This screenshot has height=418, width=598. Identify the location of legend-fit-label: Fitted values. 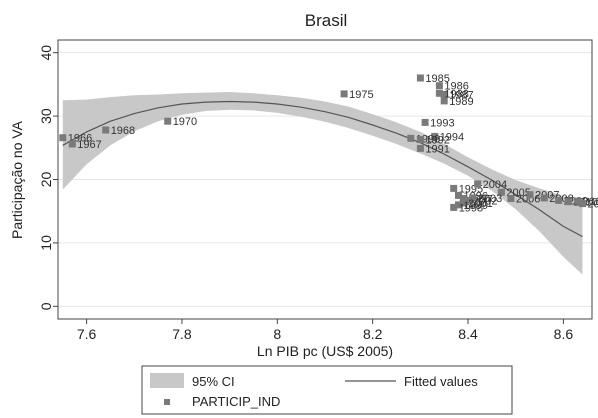
(441, 381).